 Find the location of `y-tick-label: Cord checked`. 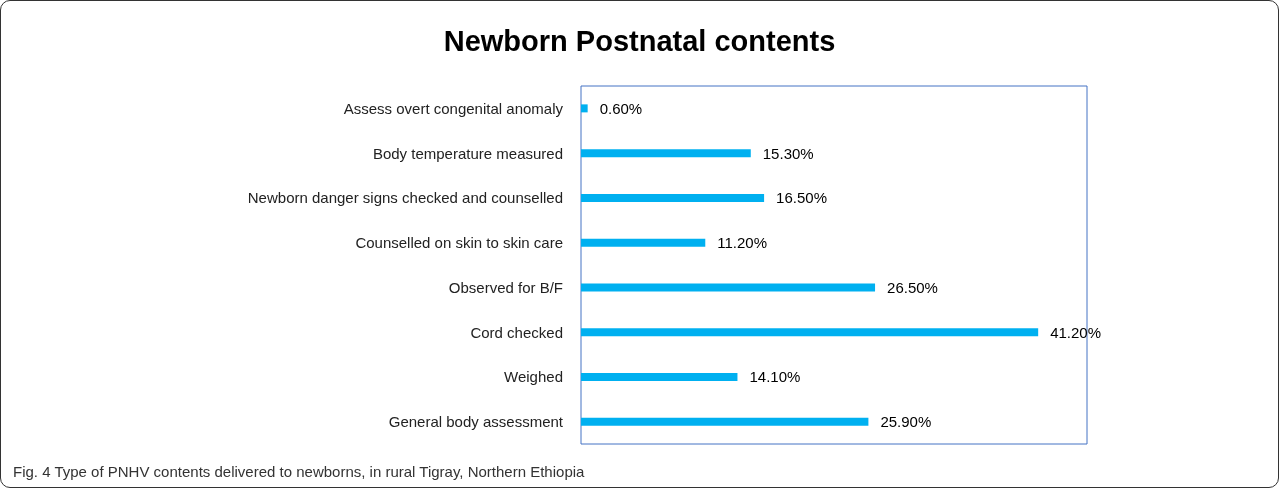

y-tick-label: Cord checked is located at coordinates (516, 332).